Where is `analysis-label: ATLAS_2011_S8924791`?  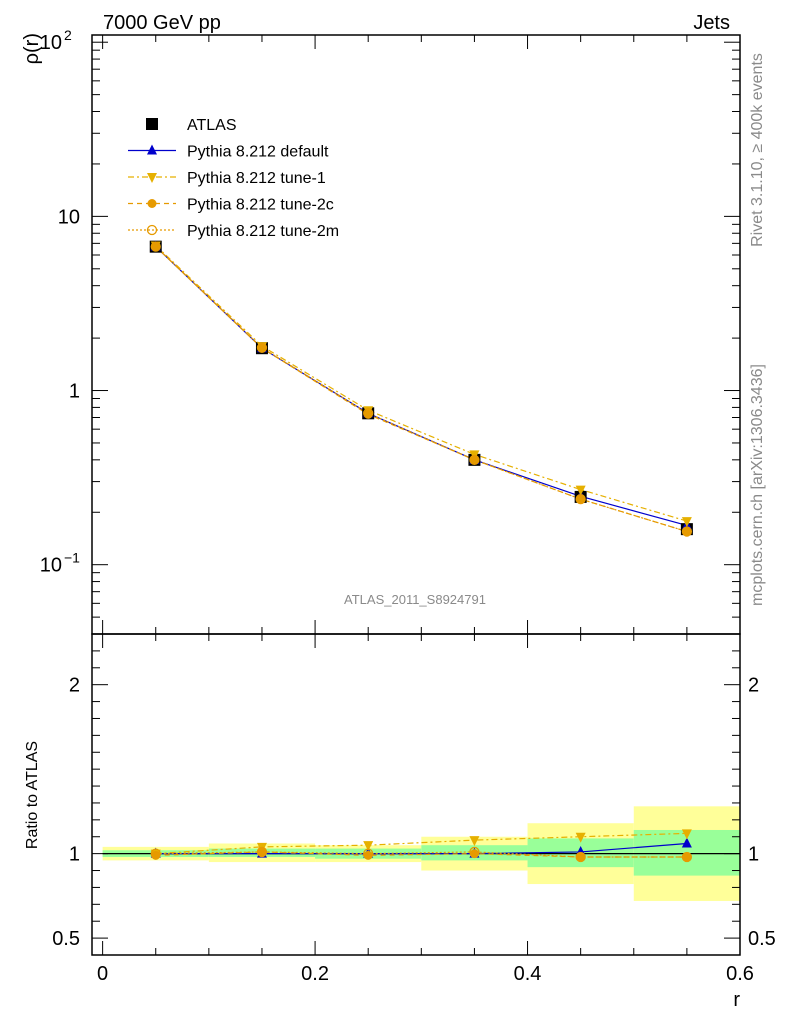 analysis-label: ATLAS_2011_S8924791 is located at coordinates (415, 599).